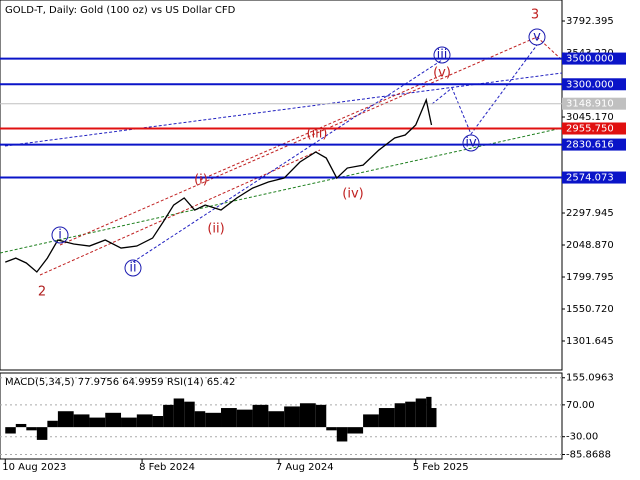 This screenshot has width=640, height=480. Describe the element at coordinates (580, 405) in the screenshot. I see `y-tick-label: 70.00` at that location.